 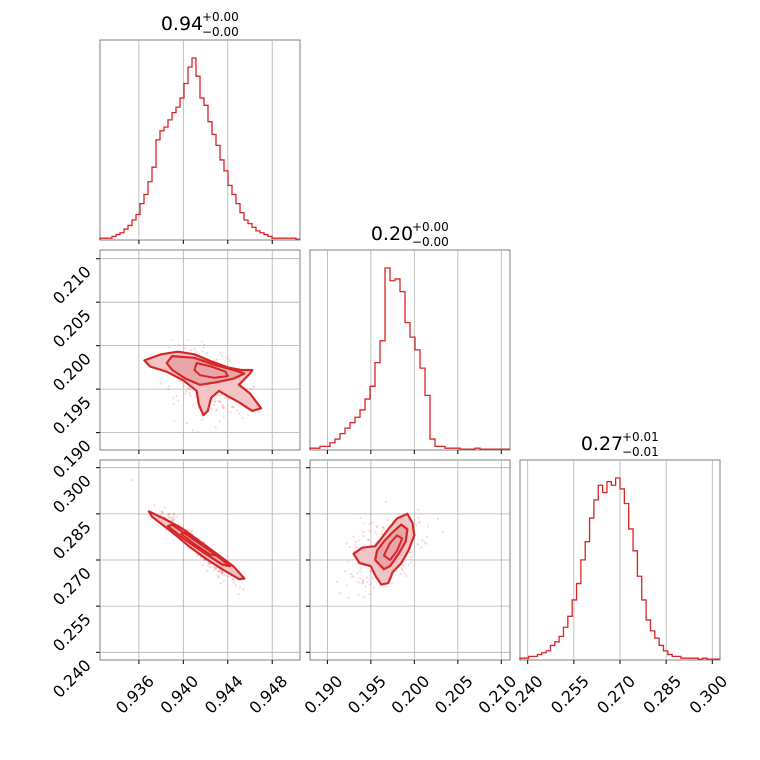 What do you see at coordinates (182, 24) in the screenshot?
I see `param-title-0: 0.94` at bounding box center [182, 24].